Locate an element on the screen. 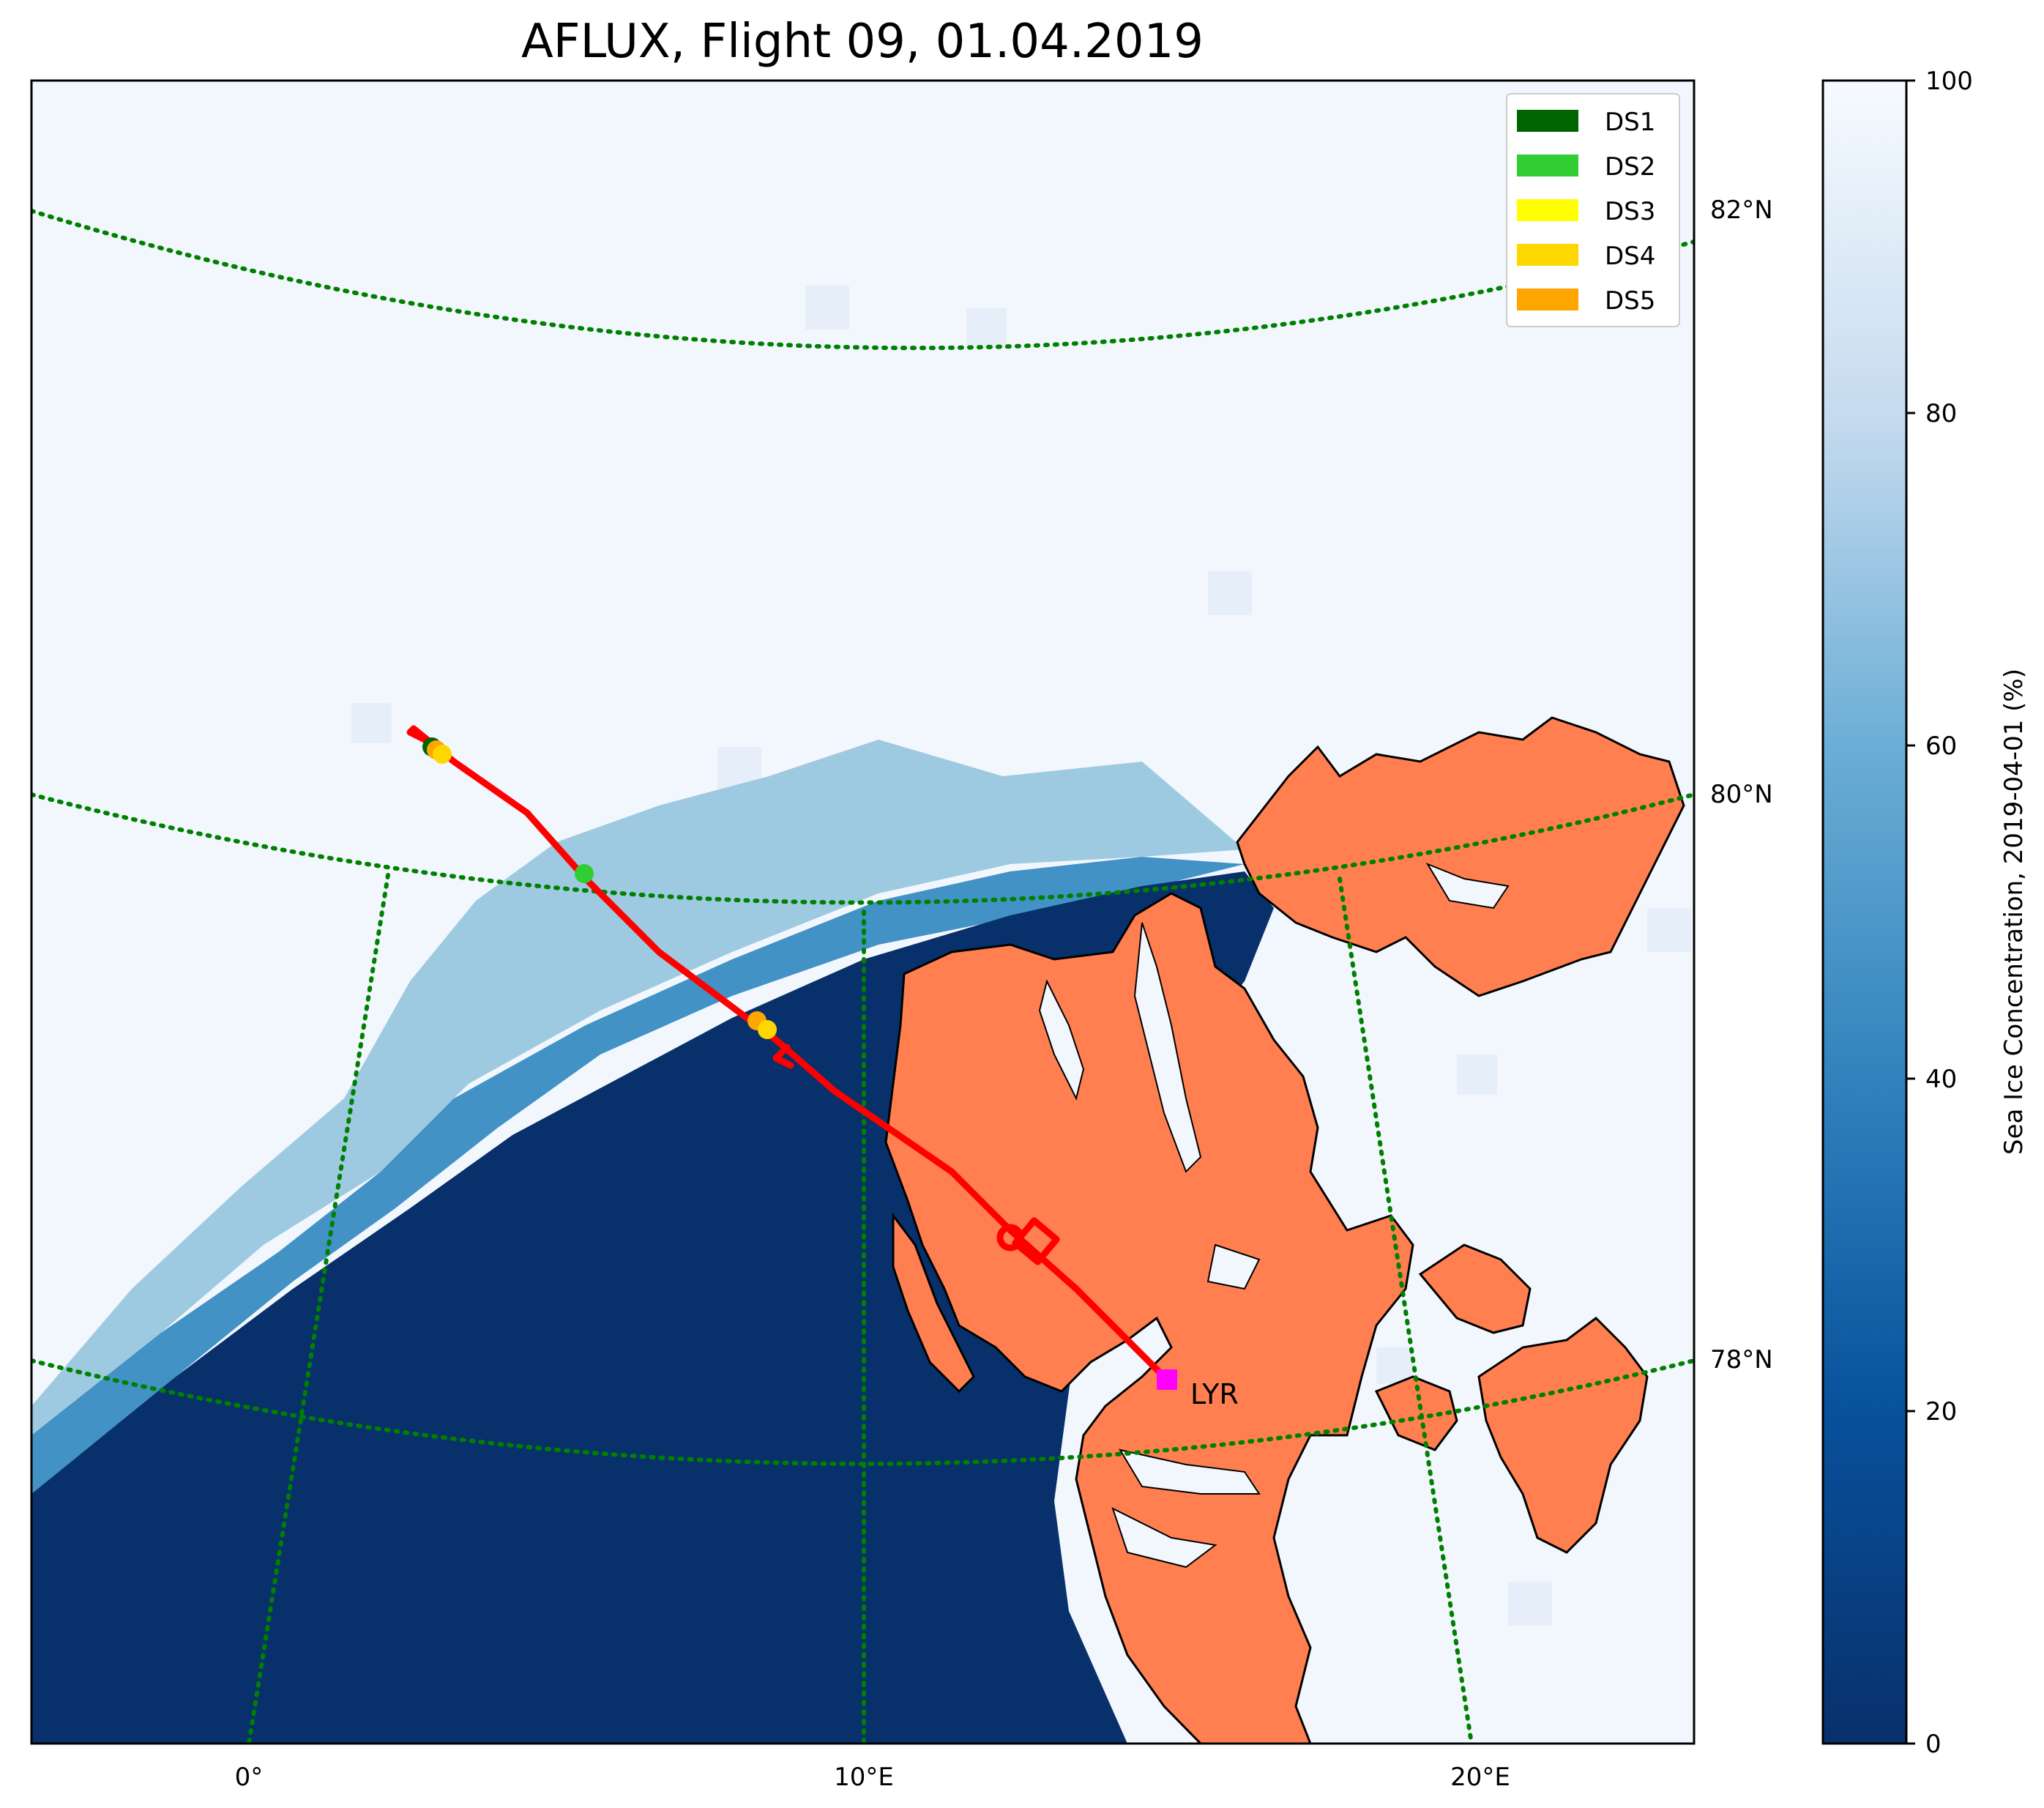  parallel-82n is located at coordinates (863, 280).